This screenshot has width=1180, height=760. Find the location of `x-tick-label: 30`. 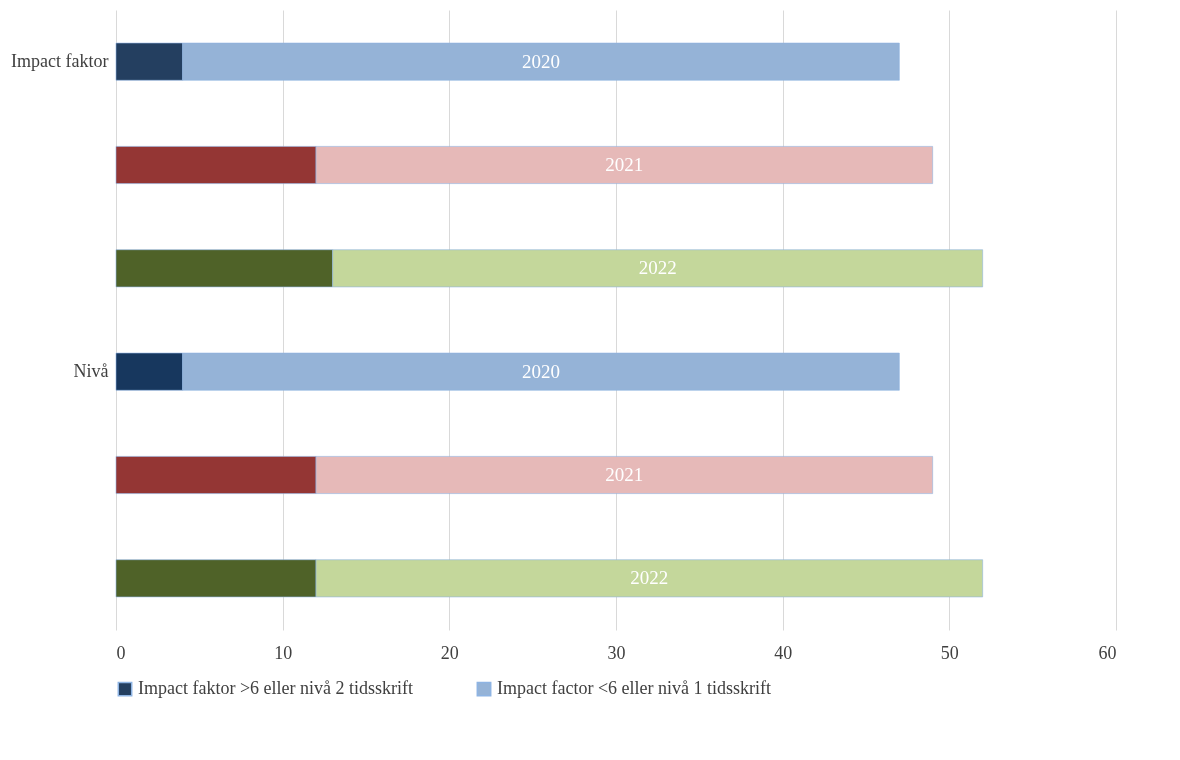

x-tick-label: 30 is located at coordinates (616, 652).